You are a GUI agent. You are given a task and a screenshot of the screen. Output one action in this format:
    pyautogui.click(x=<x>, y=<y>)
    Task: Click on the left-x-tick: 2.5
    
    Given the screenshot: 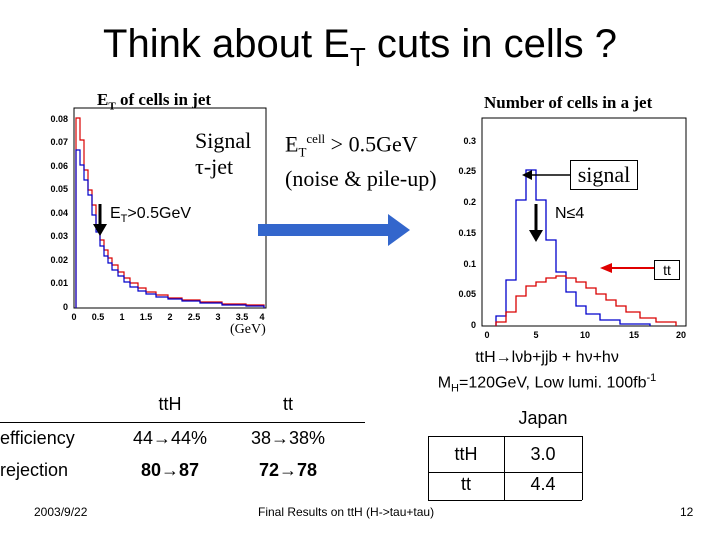 What is the action you would take?
    pyautogui.click(x=194, y=317)
    